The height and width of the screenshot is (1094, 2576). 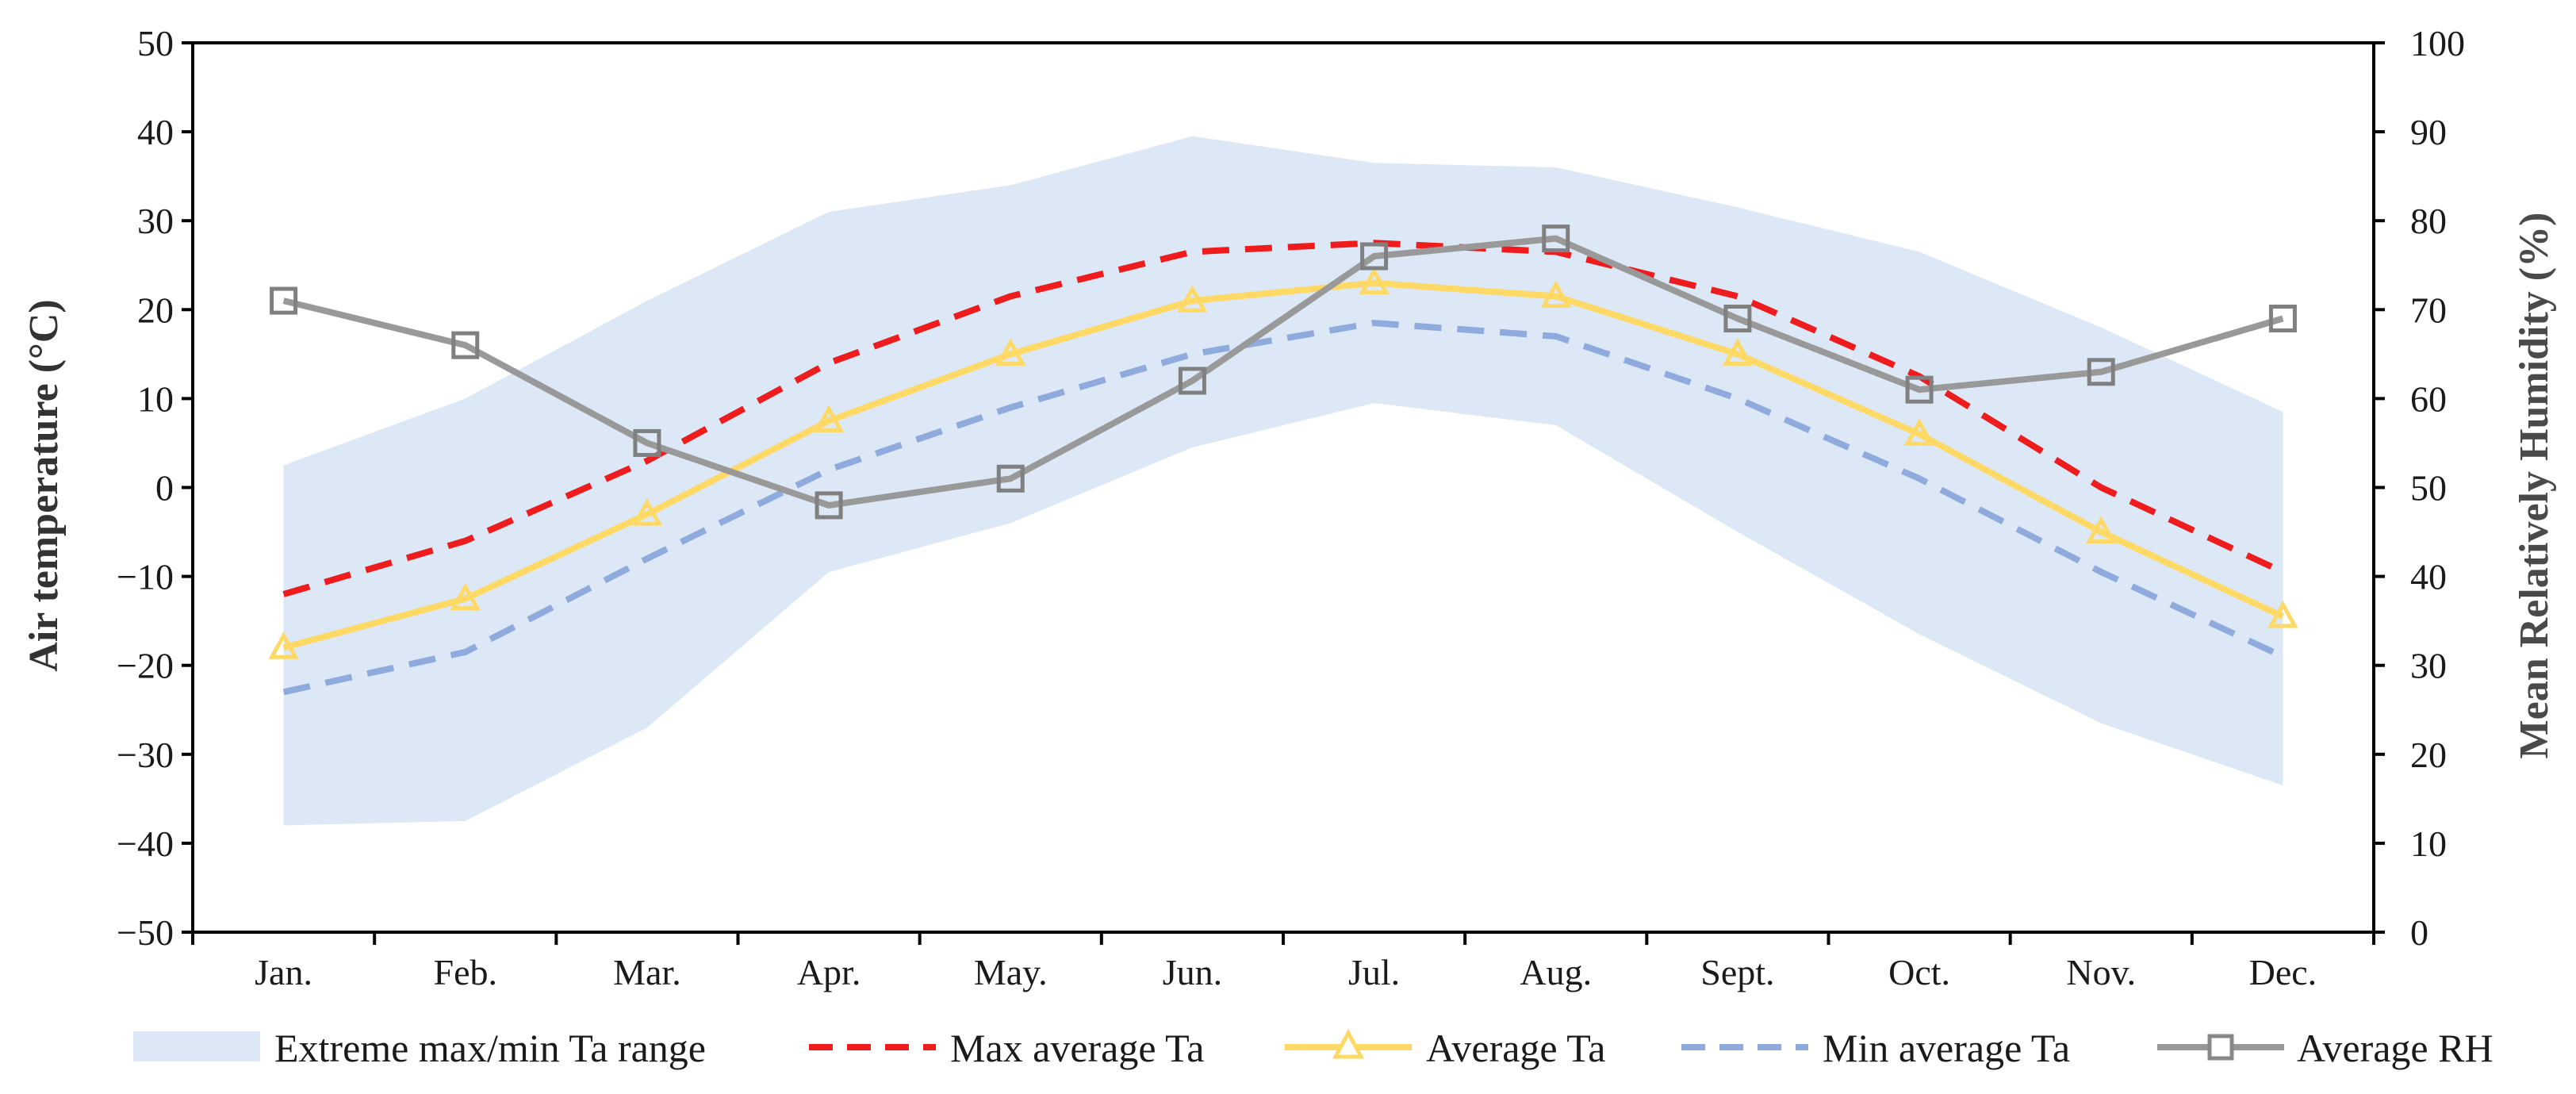 What do you see at coordinates (2283, 972) in the screenshot?
I see `x-tick-label: Dec.` at bounding box center [2283, 972].